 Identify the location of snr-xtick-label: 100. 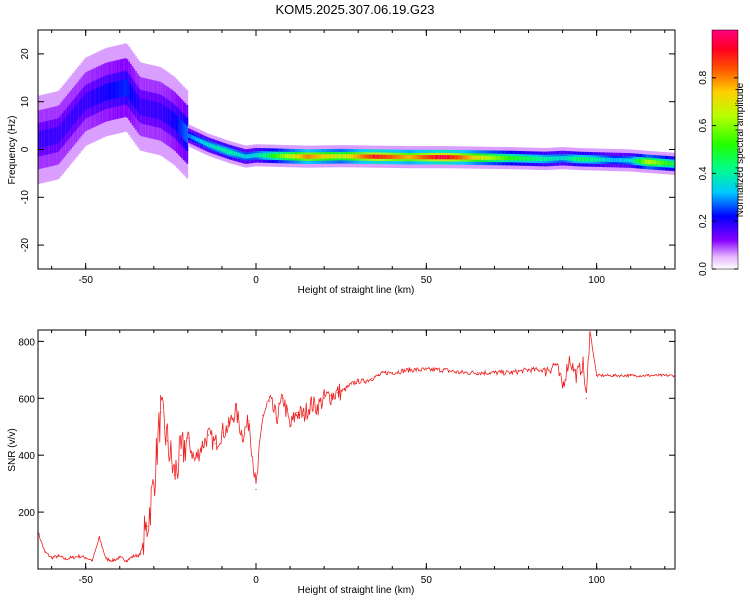
(596, 580).